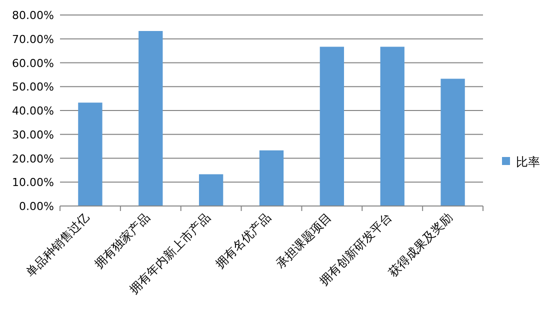 Image resolution: width=556 pixels, height=324 pixels. I want to click on y-tick-label: 10.00%, so click(33, 183).